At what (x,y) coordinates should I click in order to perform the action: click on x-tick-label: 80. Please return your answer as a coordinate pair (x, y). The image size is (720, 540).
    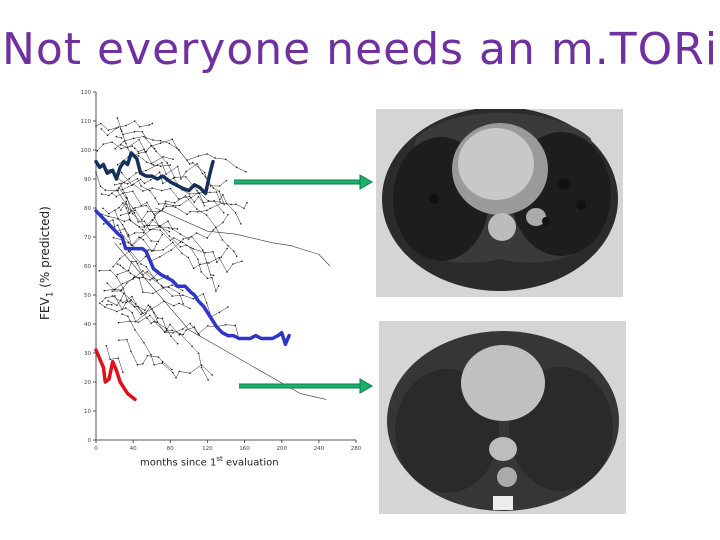
    Looking at the image, I should click on (170, 449).